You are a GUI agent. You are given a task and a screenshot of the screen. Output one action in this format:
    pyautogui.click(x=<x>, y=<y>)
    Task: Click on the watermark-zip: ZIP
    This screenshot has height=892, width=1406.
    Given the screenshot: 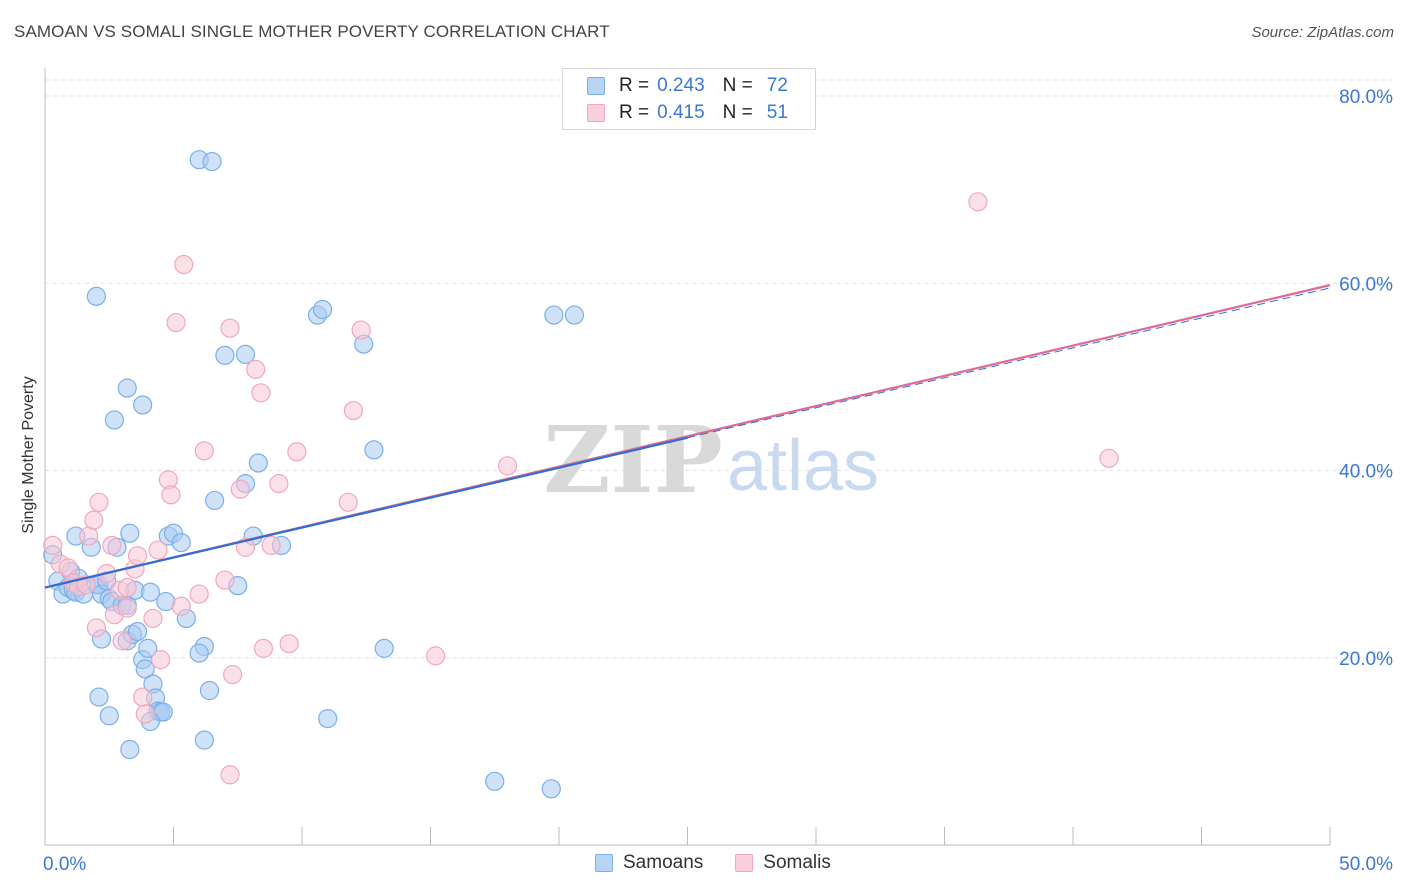 What is the action you would take?
    pyautogui.click(x=632, y=460)
    